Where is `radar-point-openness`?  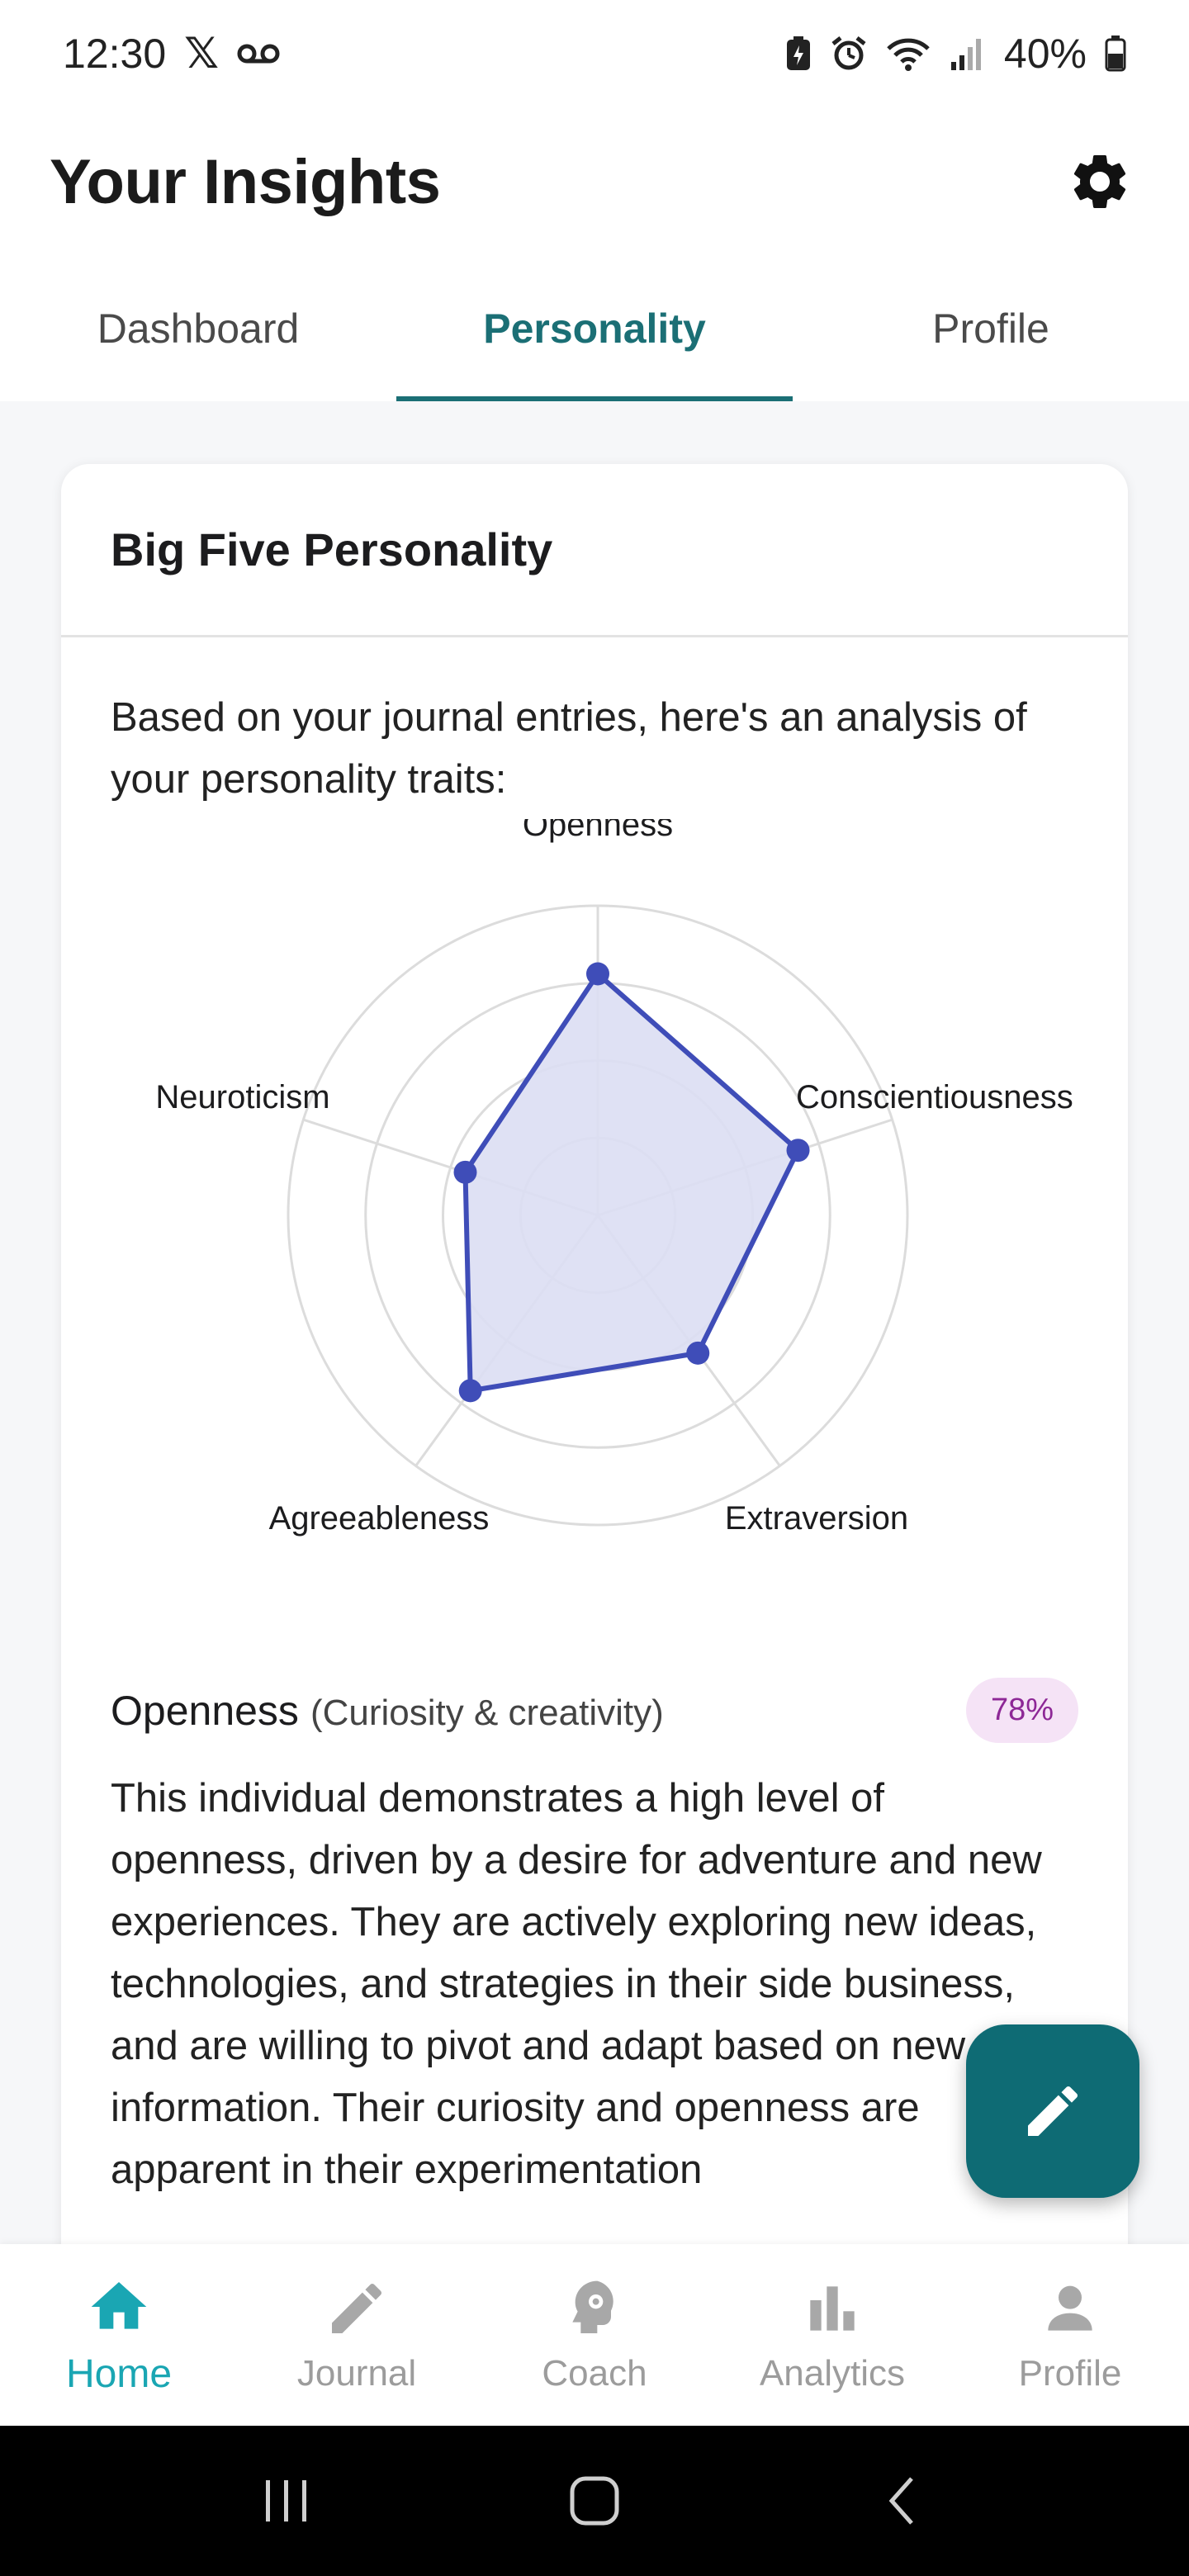
radar-point-openness is located at coordinates (597, 974).